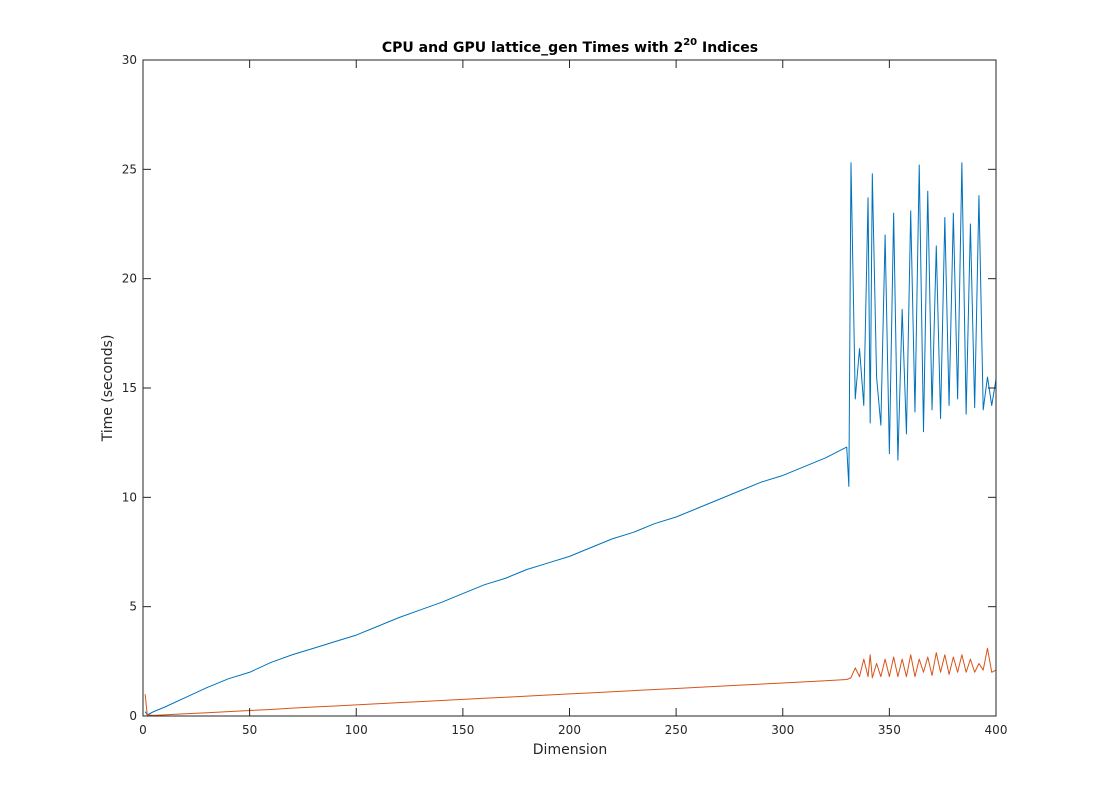  I want to click on x-tick-label: 400, so click(996, 730).